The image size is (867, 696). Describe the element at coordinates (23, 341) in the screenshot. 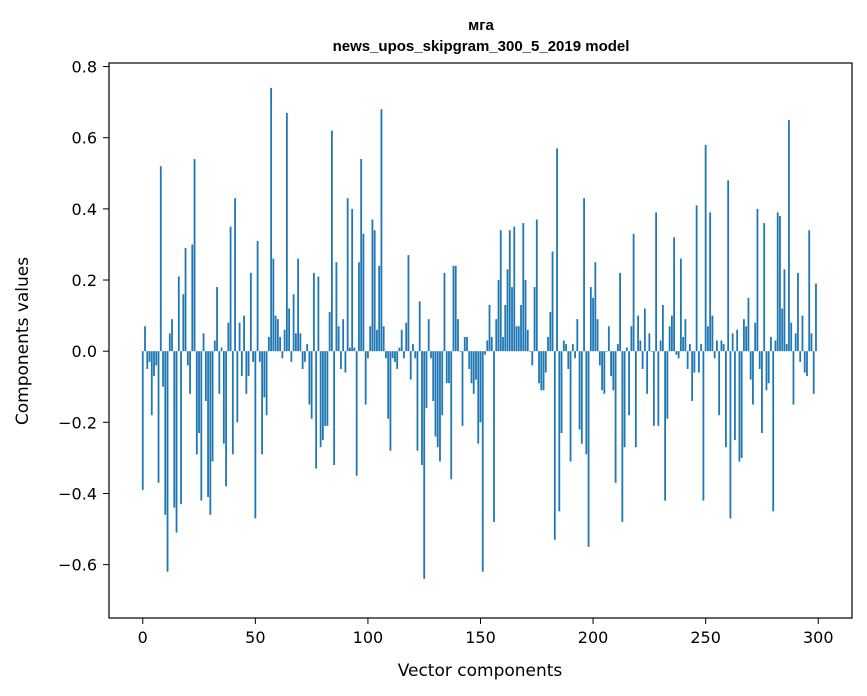

I see `y-axis-label: Components values` at that location.